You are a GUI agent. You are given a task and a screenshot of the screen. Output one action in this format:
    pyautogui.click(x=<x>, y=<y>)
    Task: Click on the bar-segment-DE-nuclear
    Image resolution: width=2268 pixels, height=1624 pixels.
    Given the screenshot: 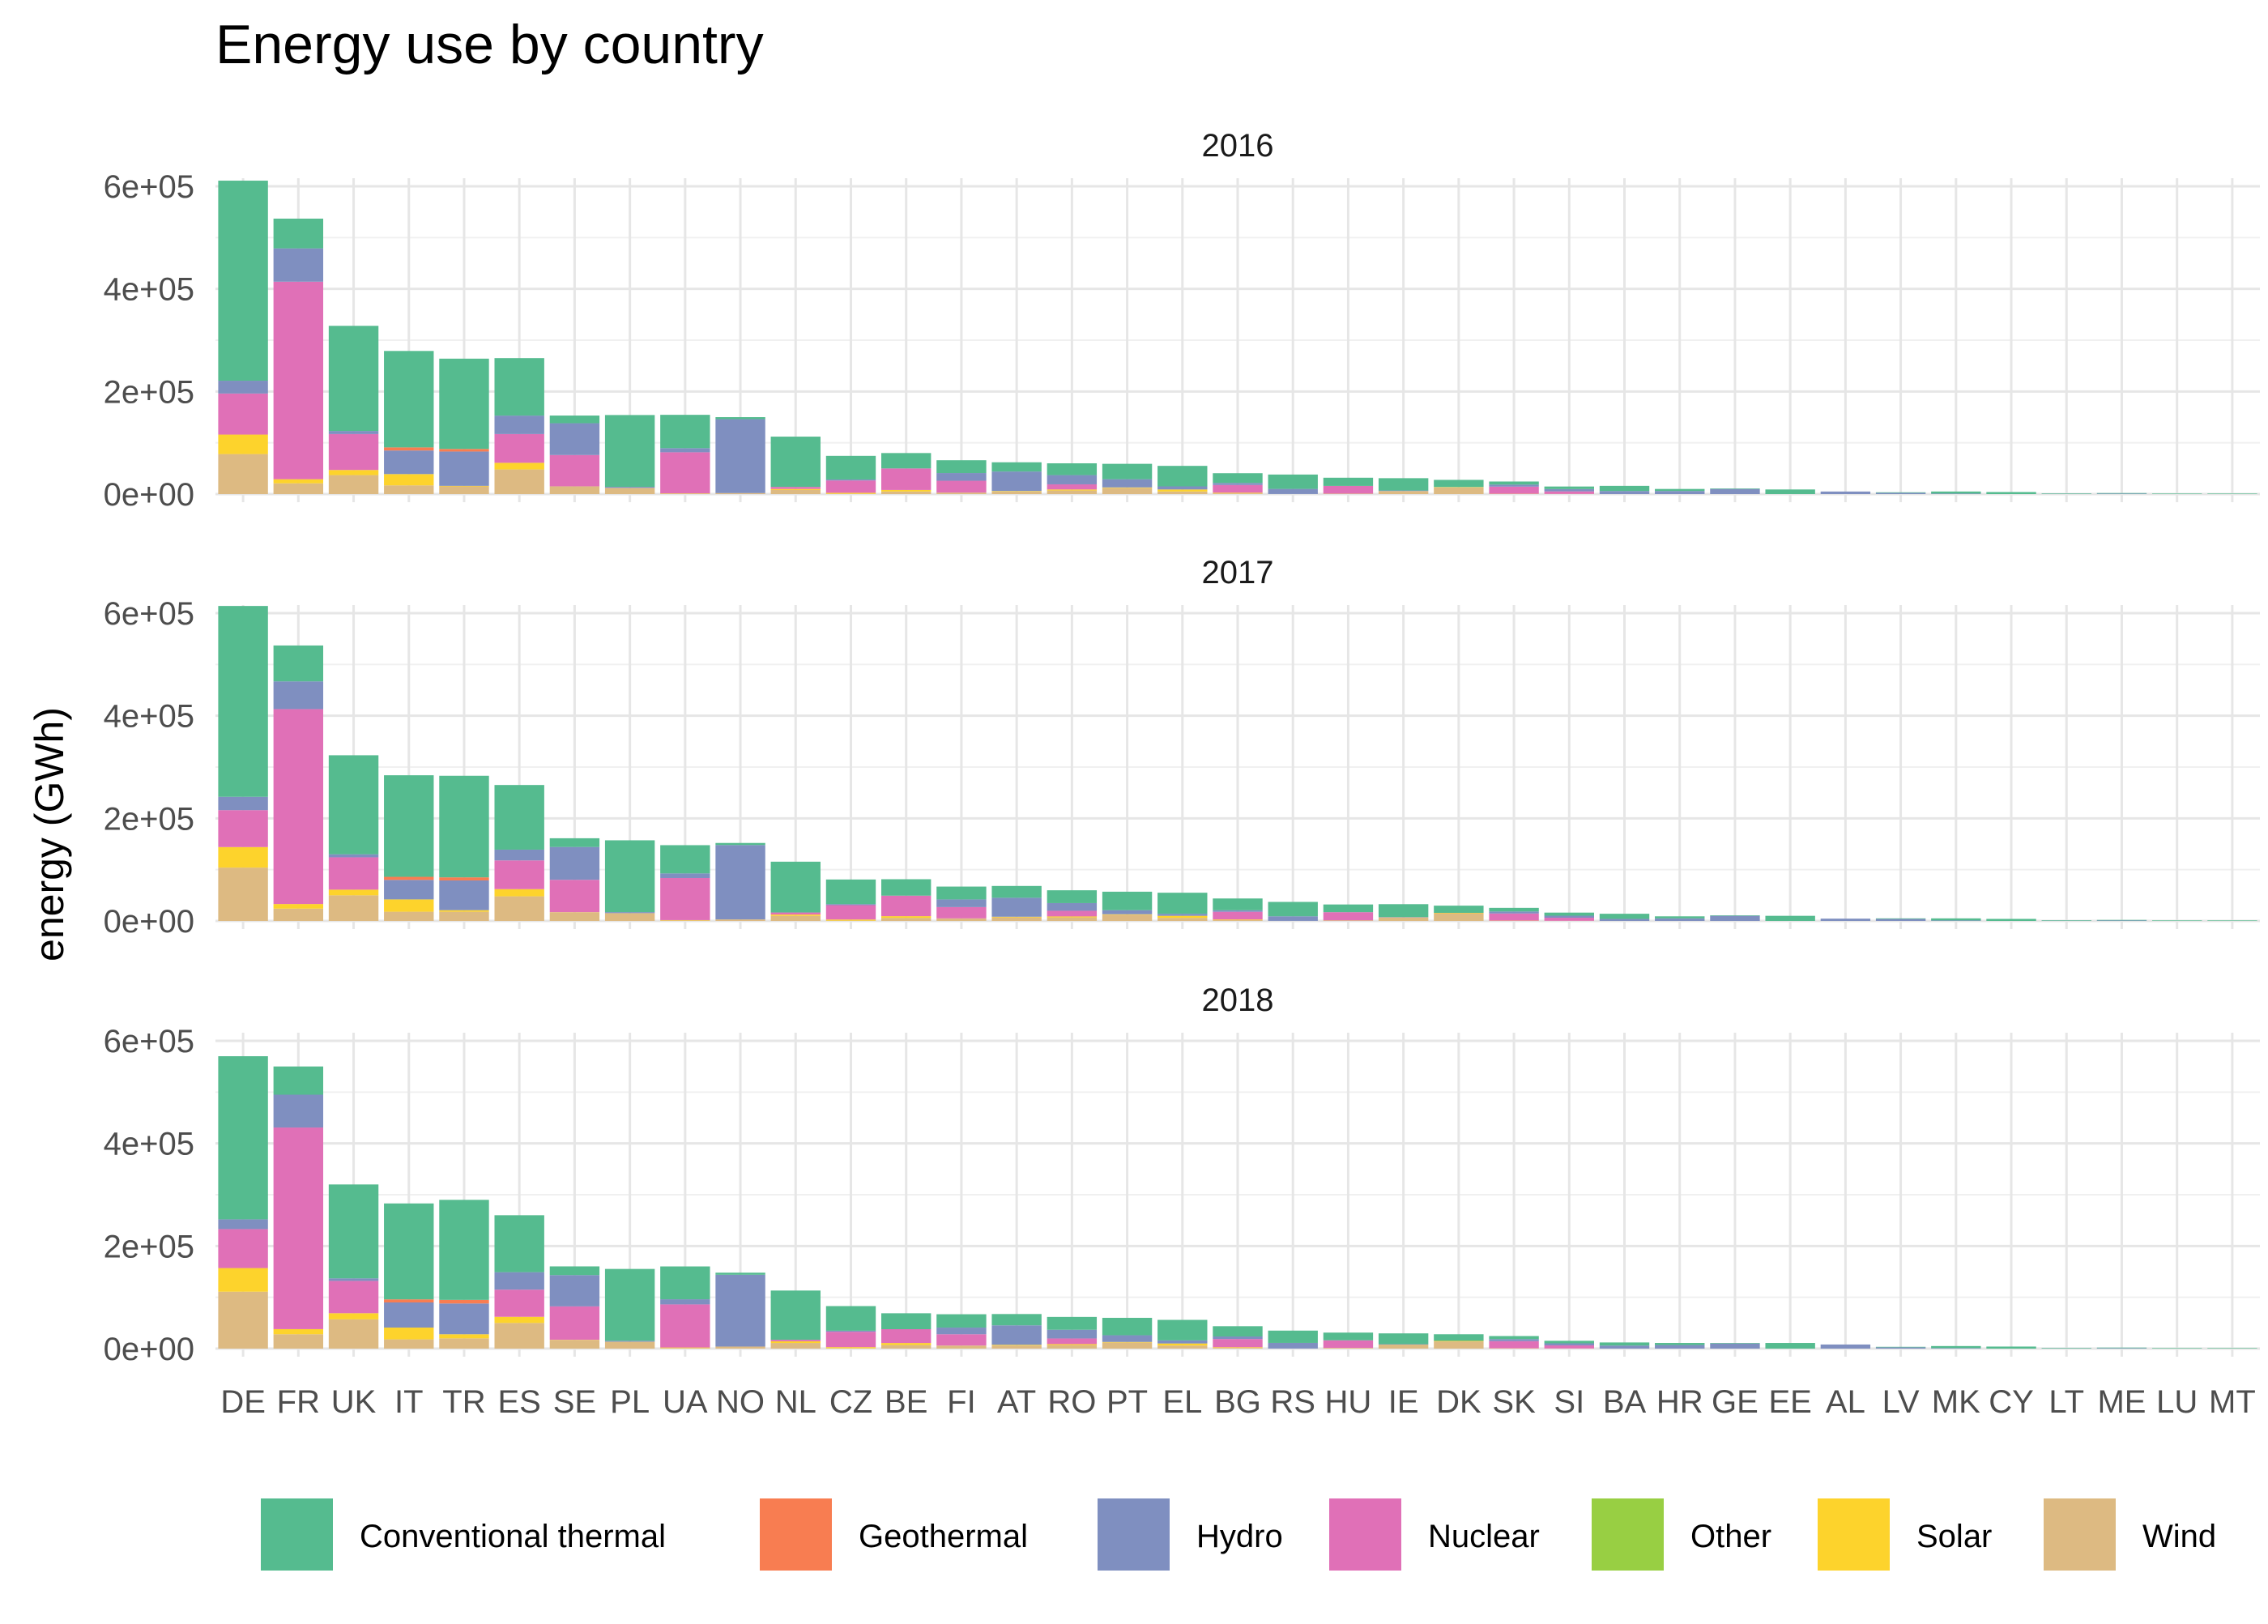 What is the action you would take?
    pyautogui.click(x=242, y=1248)
    